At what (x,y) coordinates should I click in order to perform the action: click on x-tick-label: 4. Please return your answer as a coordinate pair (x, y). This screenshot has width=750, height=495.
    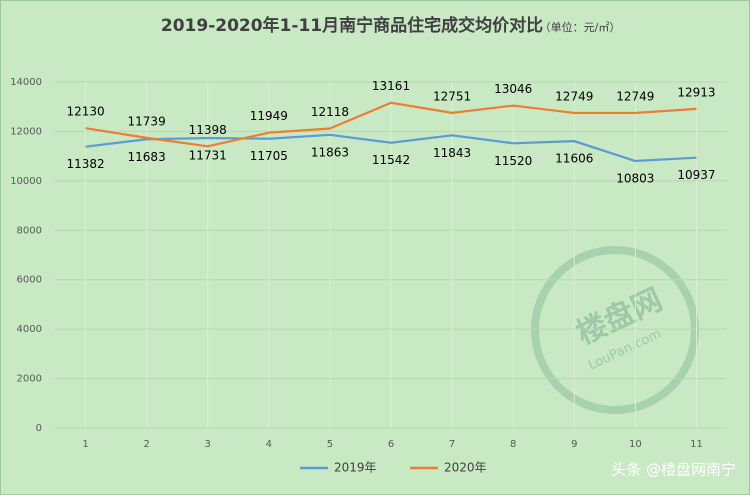
    Looking at the image, I should click on (269, 444).